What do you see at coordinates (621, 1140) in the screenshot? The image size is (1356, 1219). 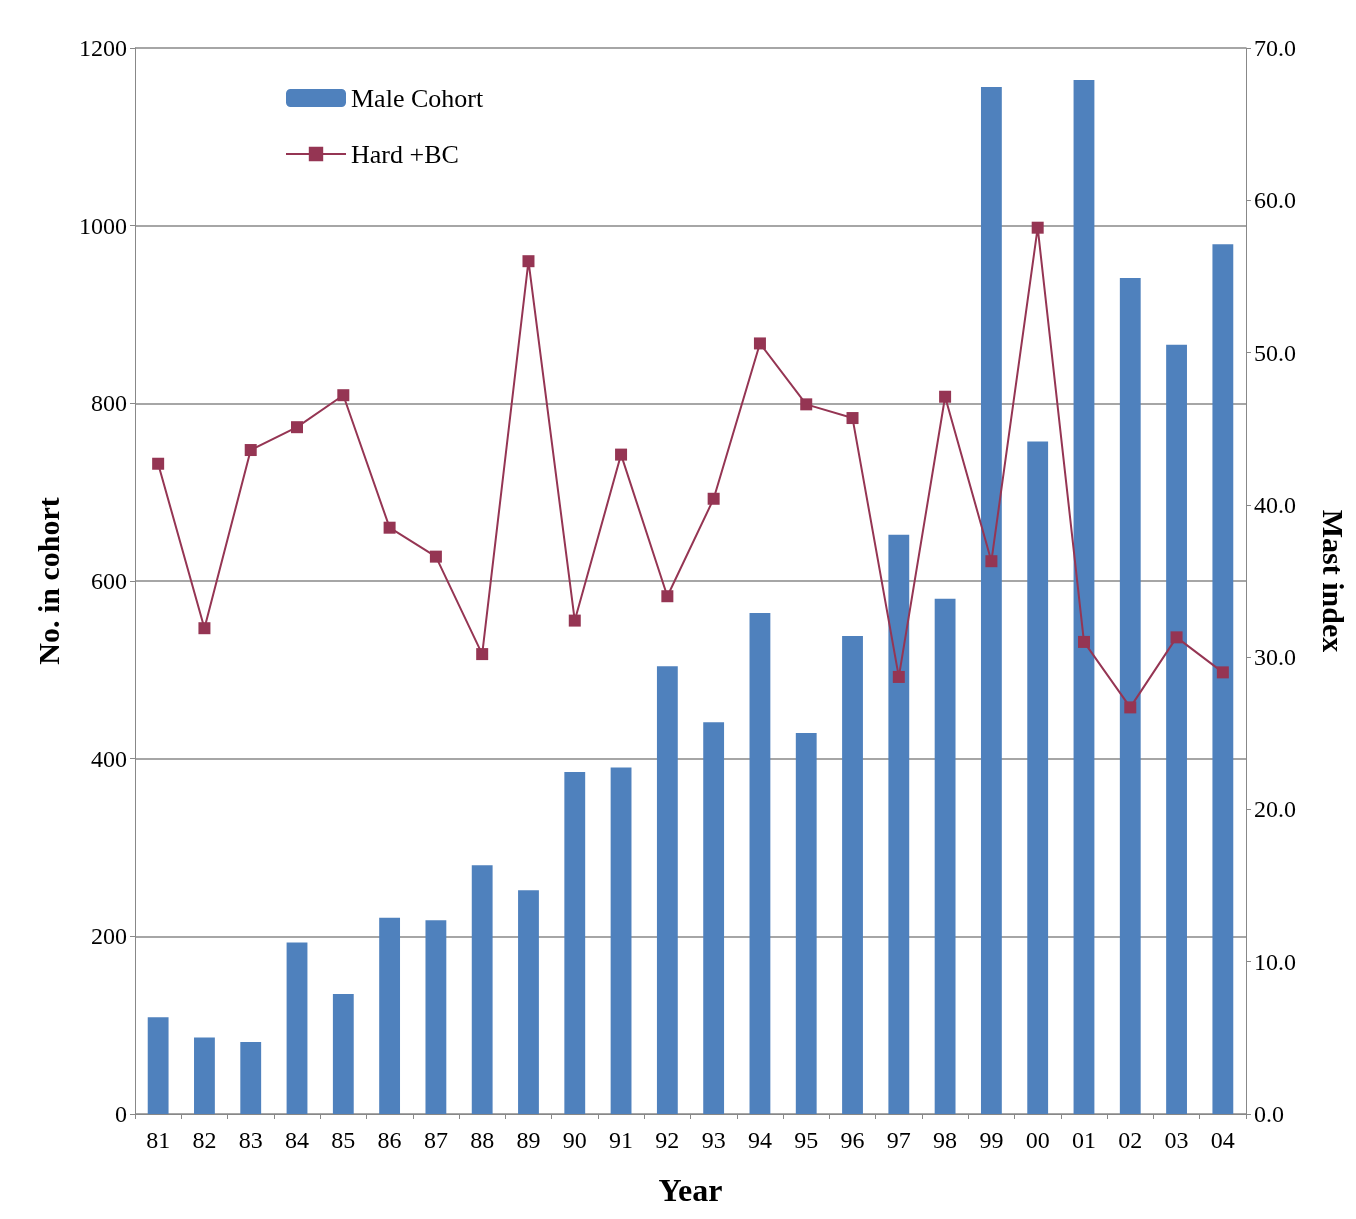 I see `x-tick-label: 91` at bounding box center [621, 1140].